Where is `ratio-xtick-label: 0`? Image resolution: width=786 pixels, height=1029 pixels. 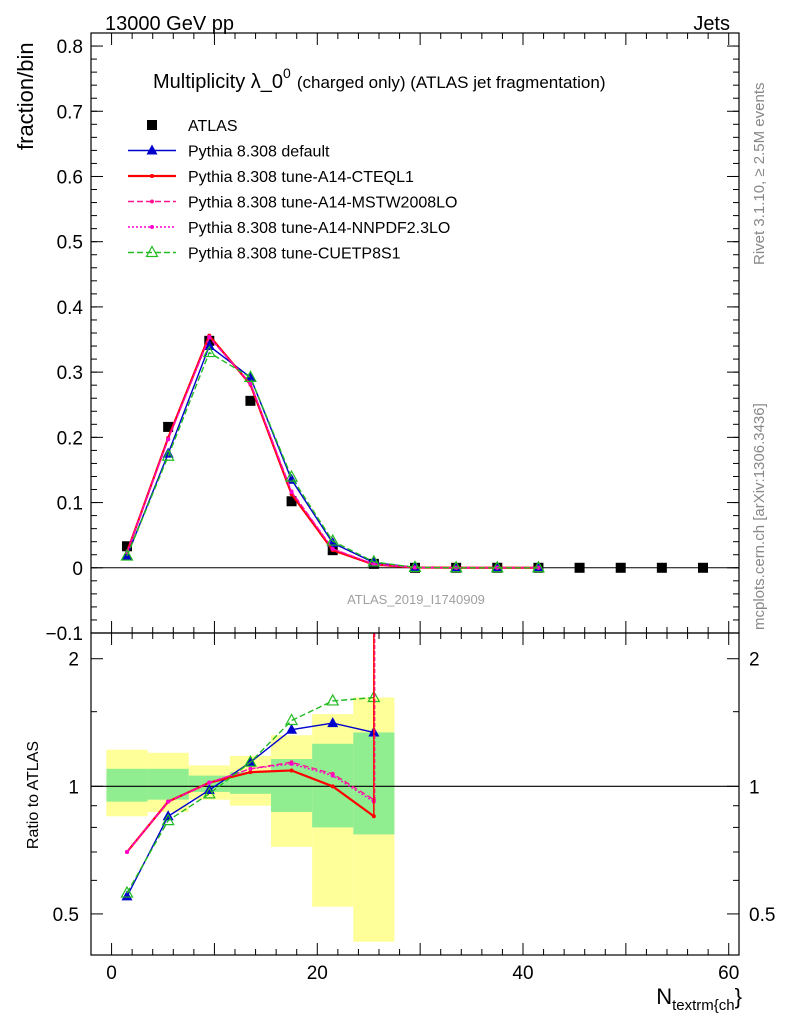 ratio-xtick-label: 0 is located at coordinates (111, 973).